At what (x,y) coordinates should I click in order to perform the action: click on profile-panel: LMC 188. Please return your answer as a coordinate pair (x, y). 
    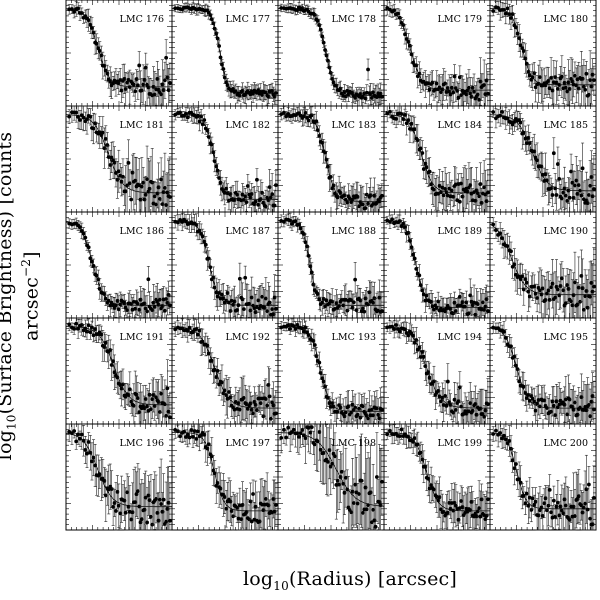
    Looking at the image, I should click on (331, 265).